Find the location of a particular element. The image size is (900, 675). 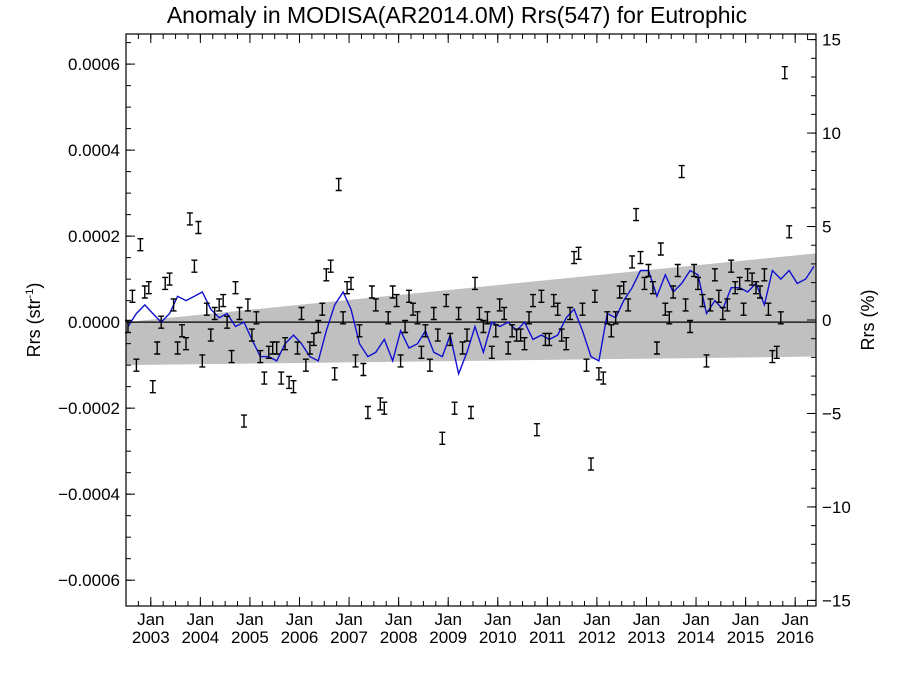

x-tick-label-year: 2006 is located at coordinates (300, 637).